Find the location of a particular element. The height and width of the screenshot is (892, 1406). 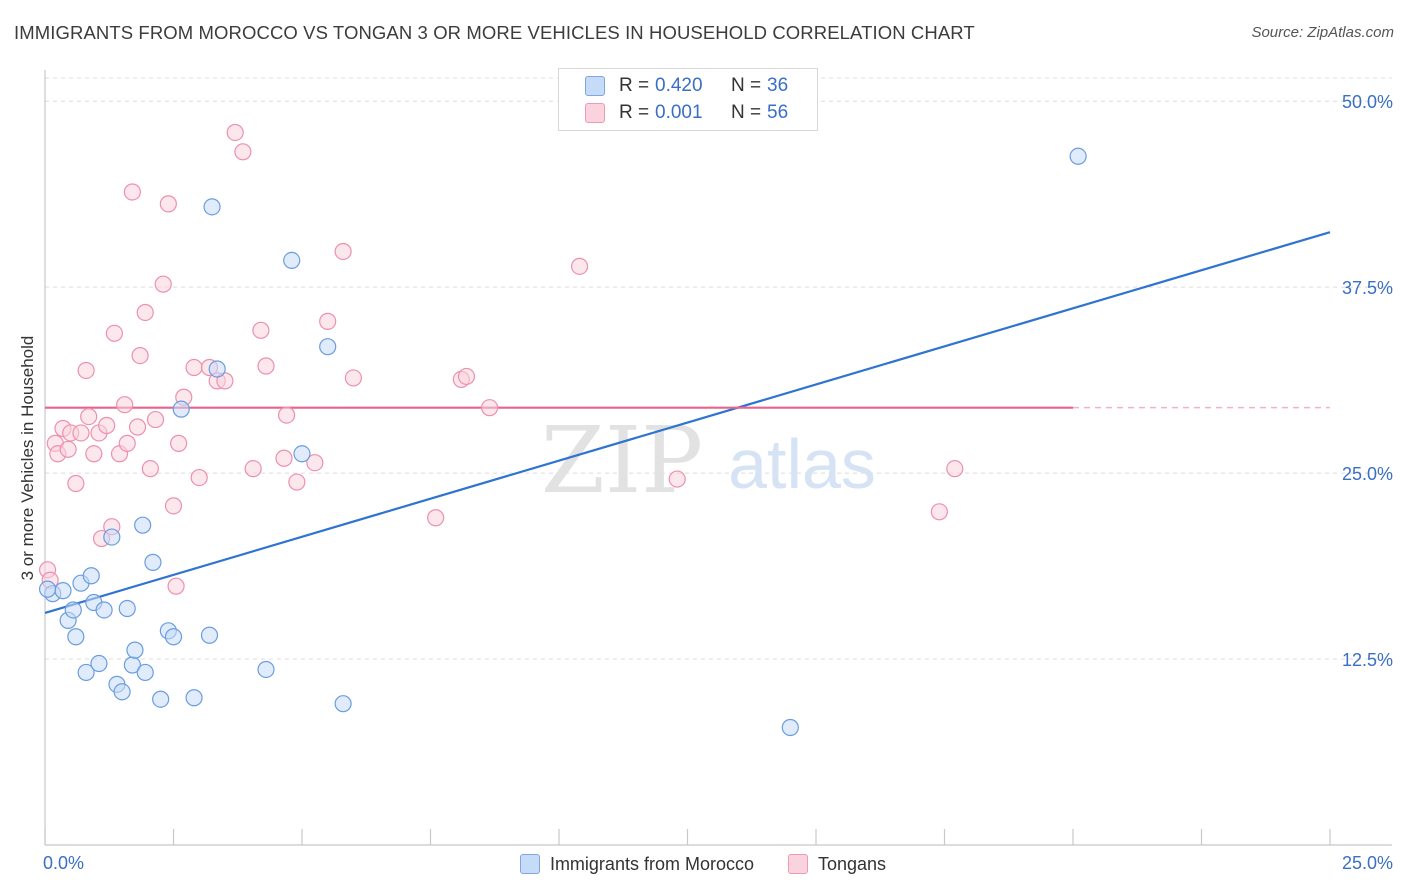

legend-item-morocco: Immigrants from Morocco is located at coordinates (636, 864).